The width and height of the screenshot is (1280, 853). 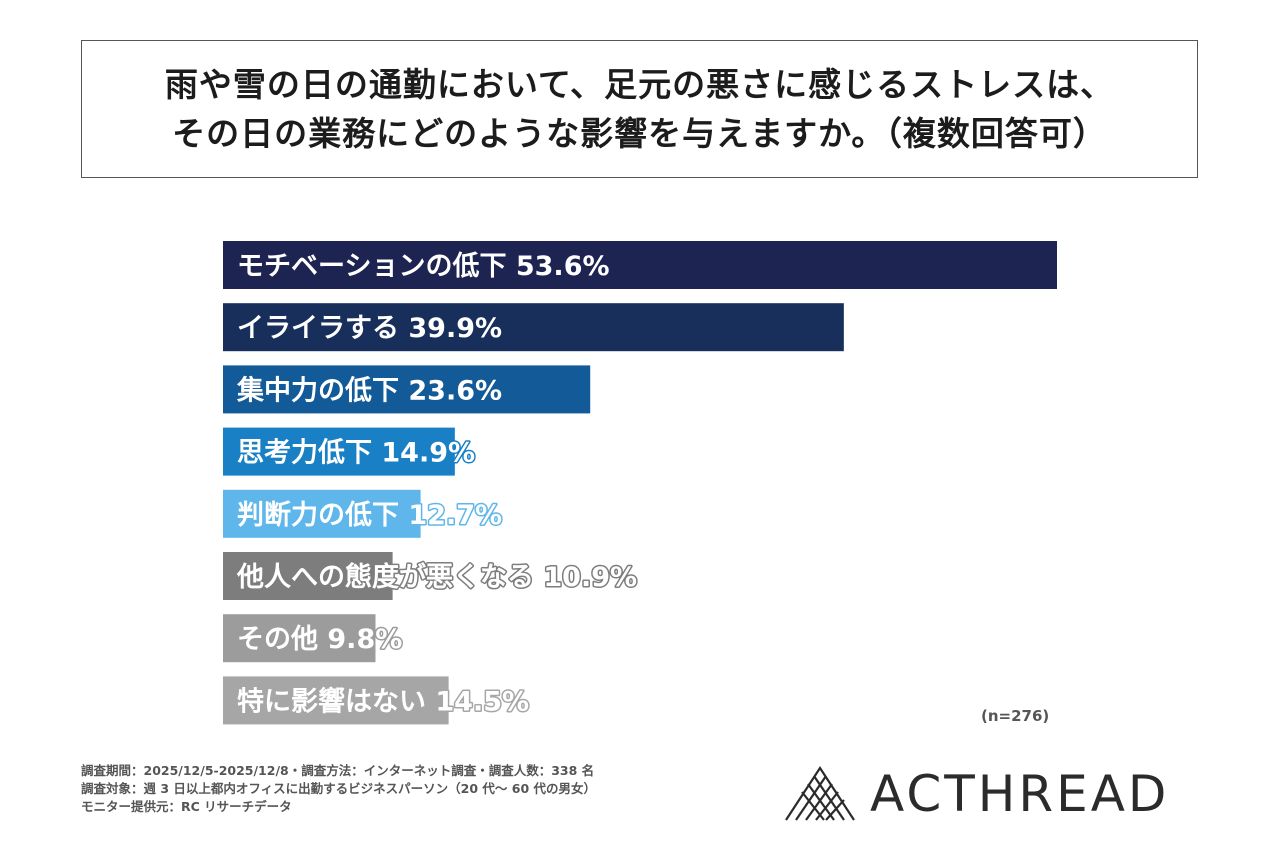 What do you see at coordinates (383, 701) in the screenshot?
I see `bar-label-8: 特に影響はない 14.5%` at bounding box center [383, 701].